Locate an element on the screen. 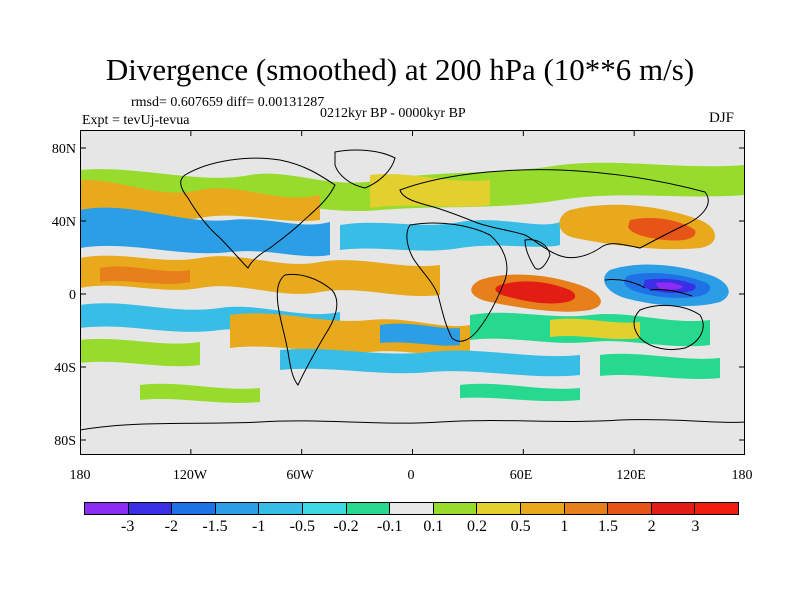  lon-label-180w: 180 is located at coordinates (80, 475).